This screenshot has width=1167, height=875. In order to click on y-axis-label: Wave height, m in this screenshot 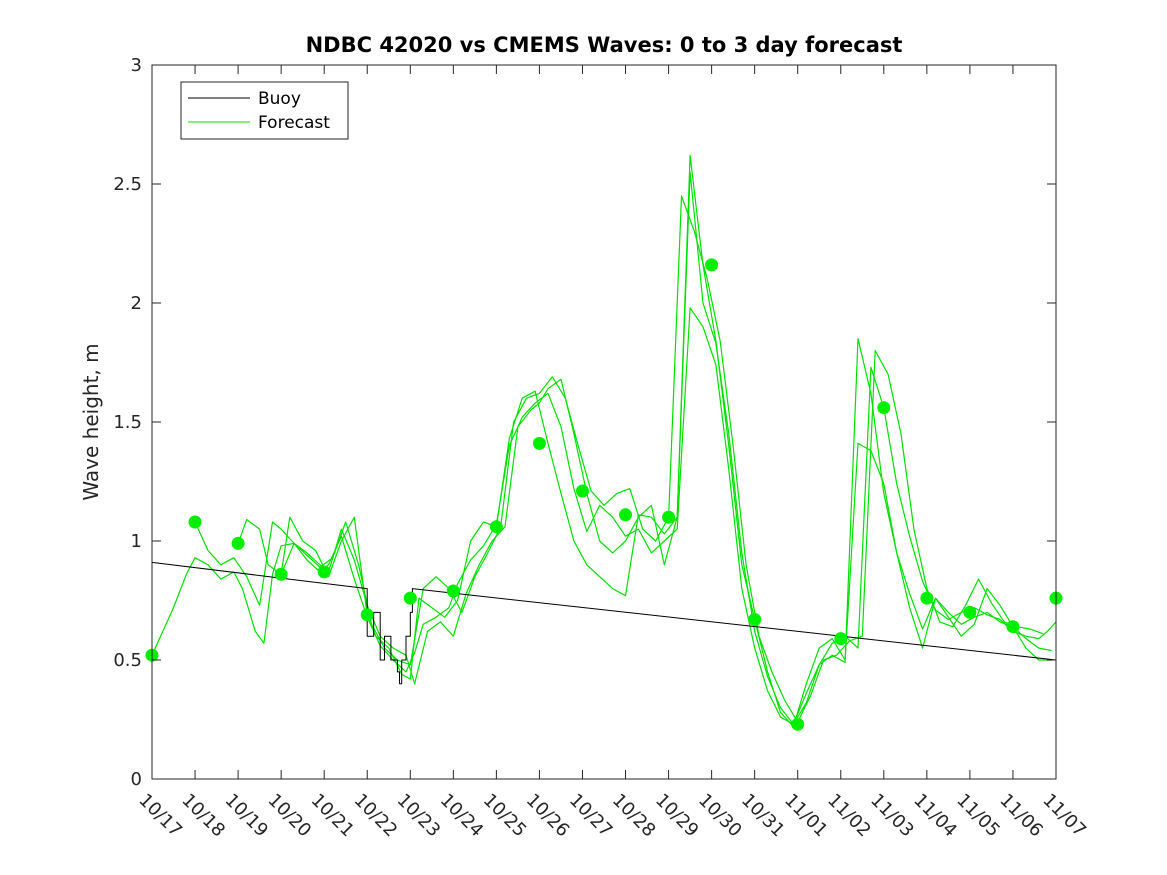, I will do `click(91, 421)`.